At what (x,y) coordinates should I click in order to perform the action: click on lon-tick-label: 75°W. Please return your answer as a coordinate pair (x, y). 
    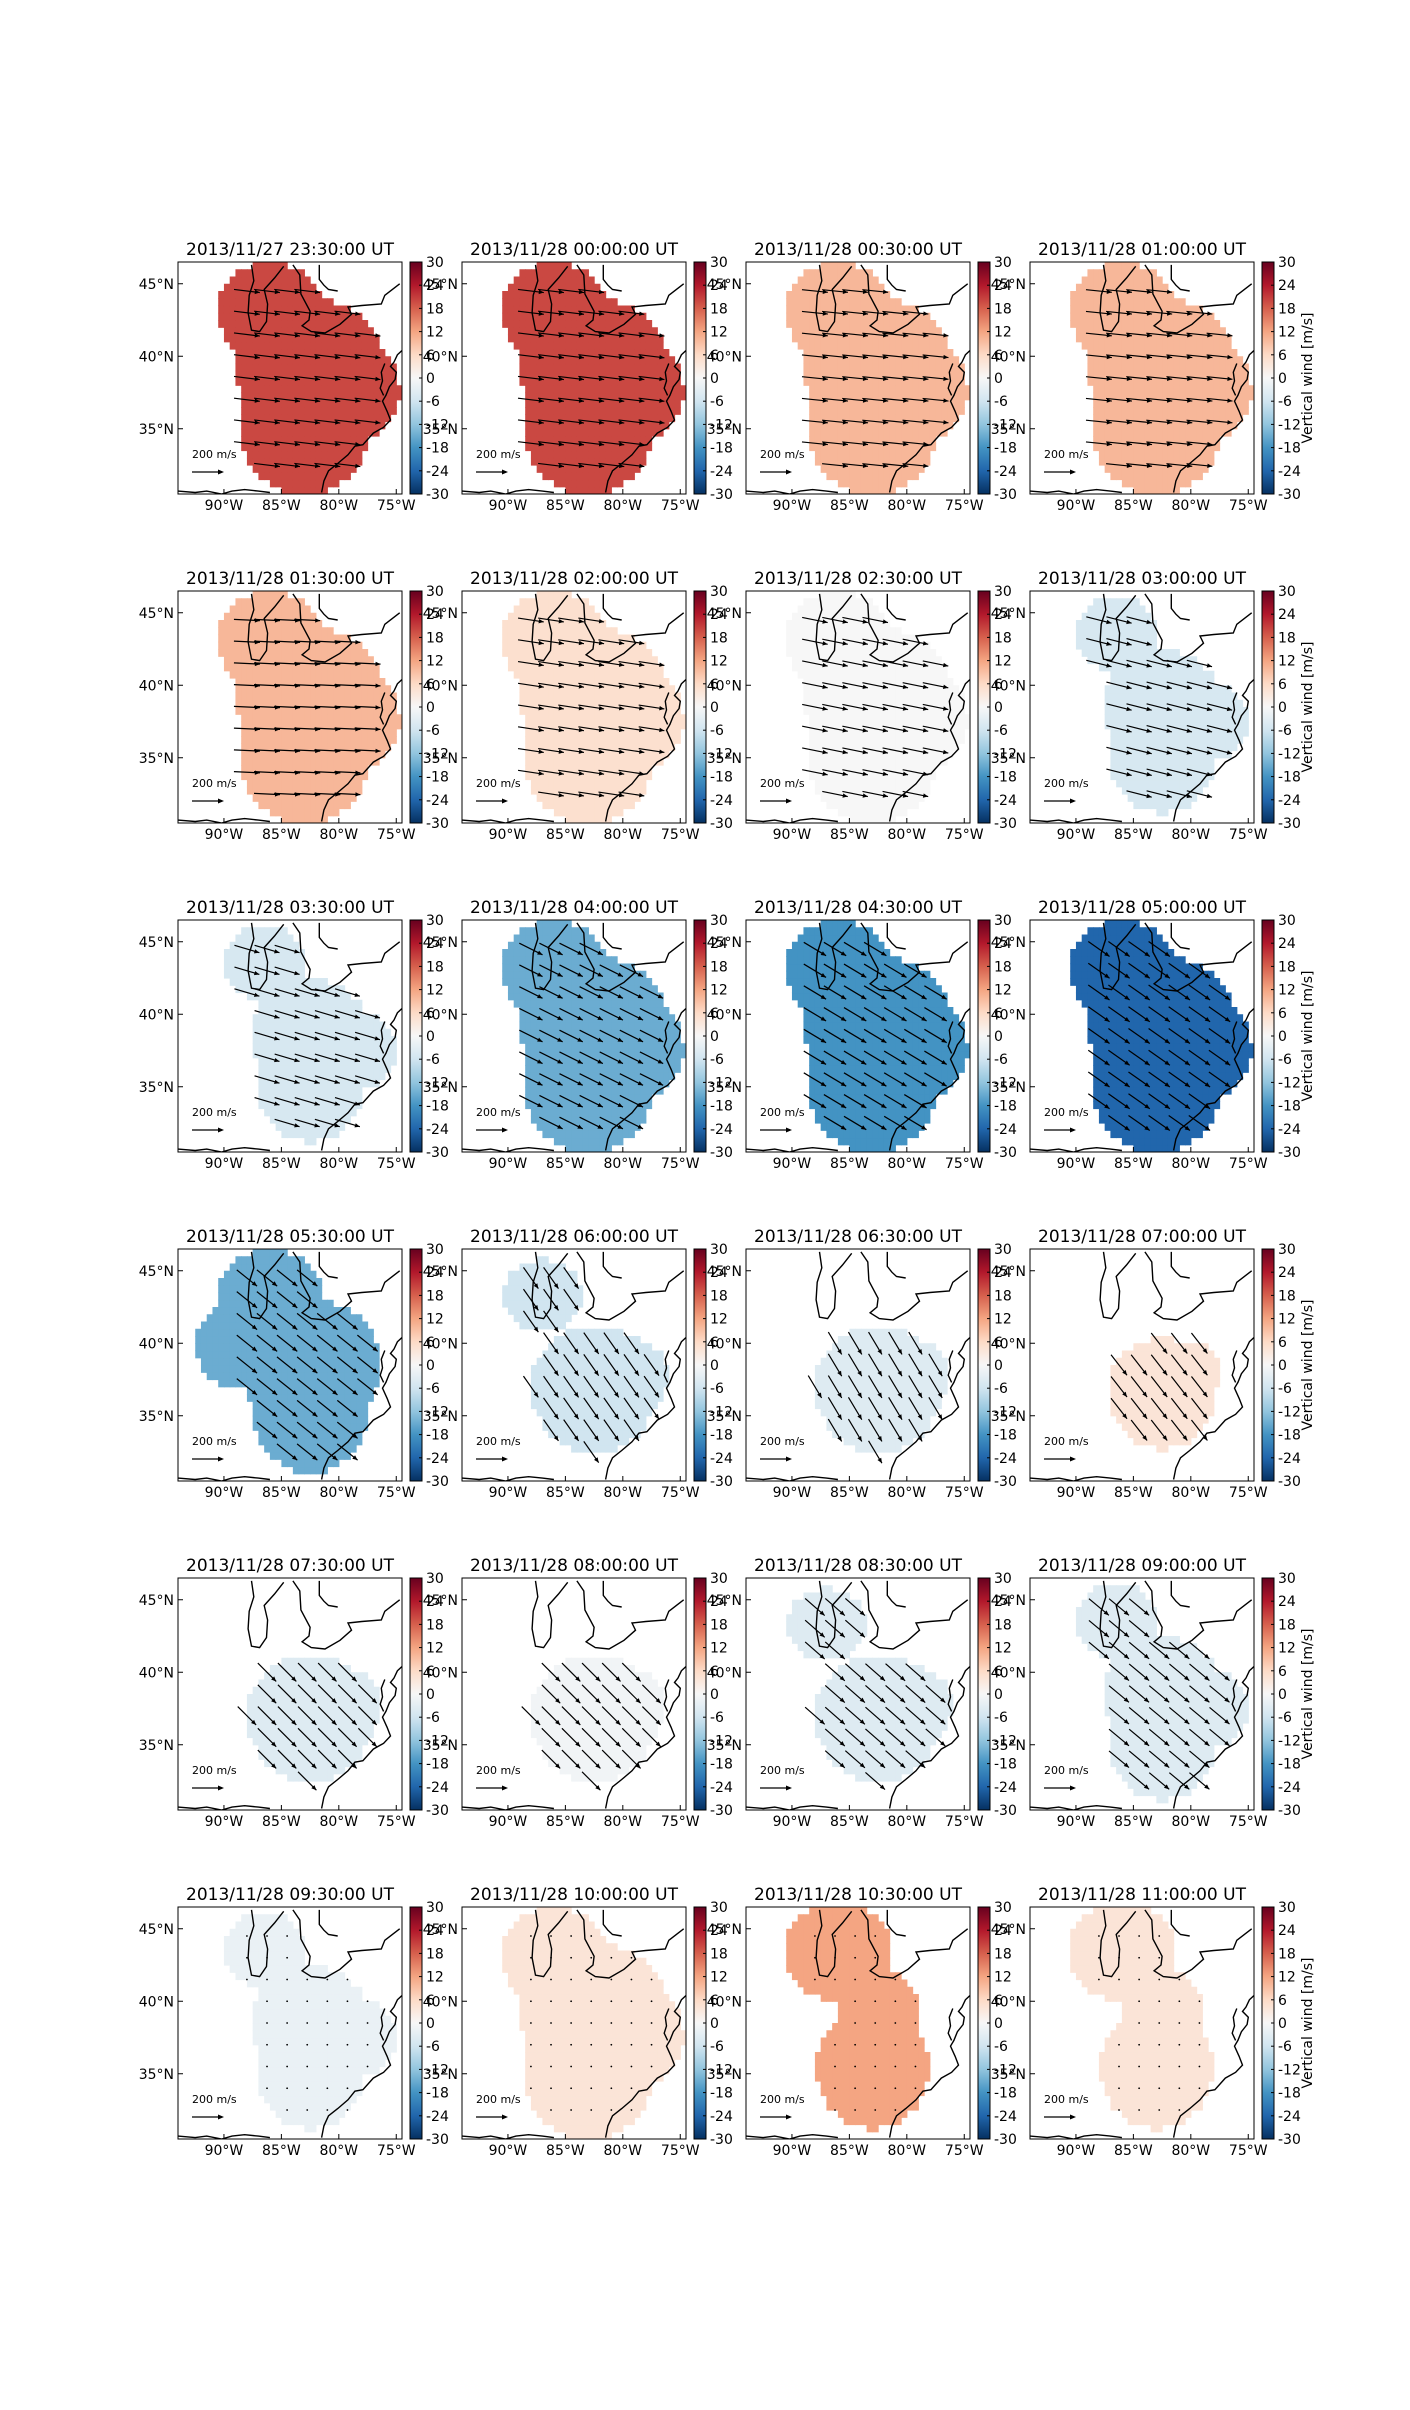
    Looking at the image, I should click on (680, 506).